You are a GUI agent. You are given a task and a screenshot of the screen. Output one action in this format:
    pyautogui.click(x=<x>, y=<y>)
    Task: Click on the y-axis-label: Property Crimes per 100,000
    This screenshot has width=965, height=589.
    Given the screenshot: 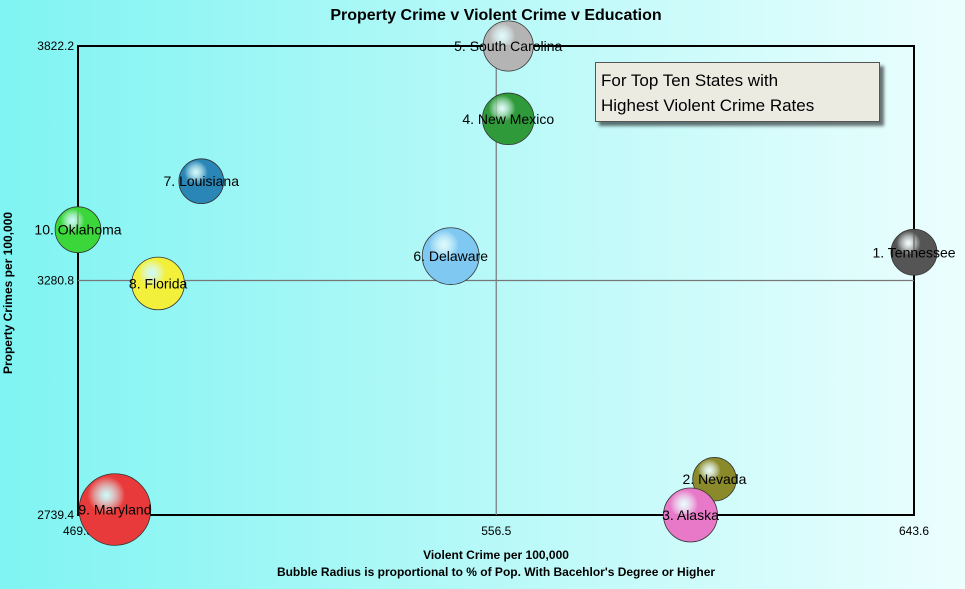 What is the action you would take?
    pyautogui.click(x=8, y=293)
    